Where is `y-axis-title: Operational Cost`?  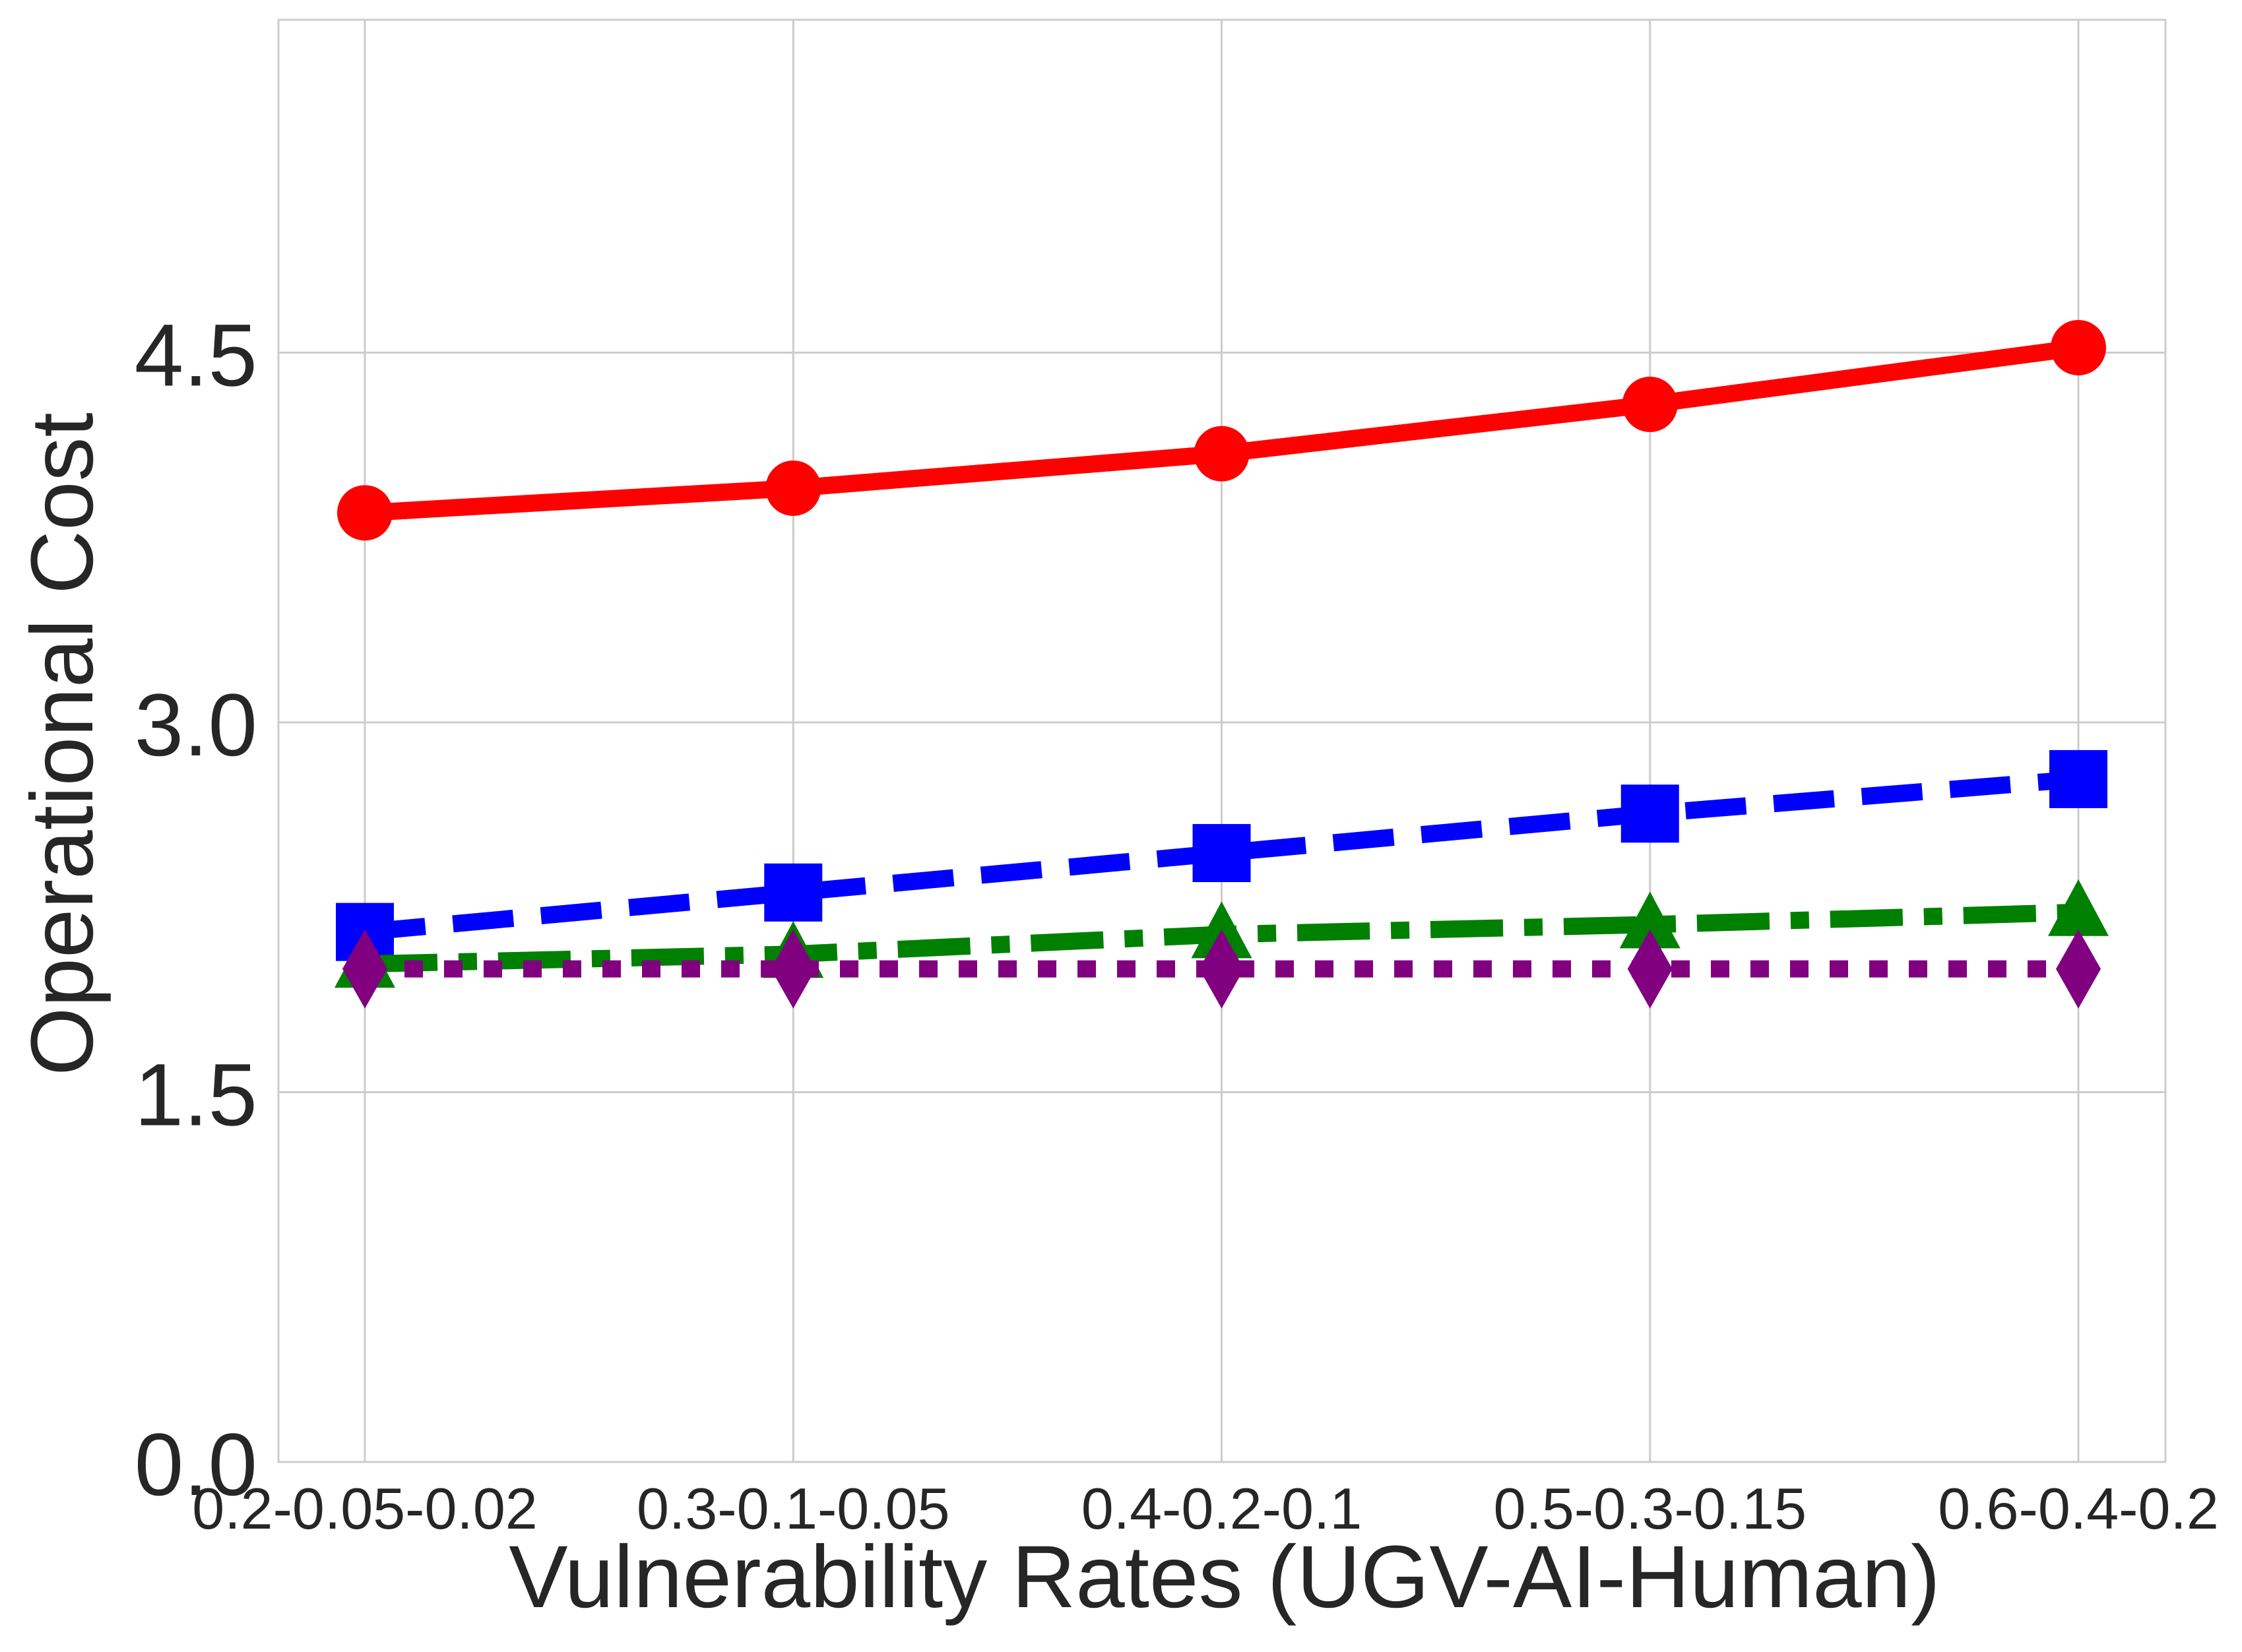 y-axis-title: Operational Cost is located at coordinates (62, 744).